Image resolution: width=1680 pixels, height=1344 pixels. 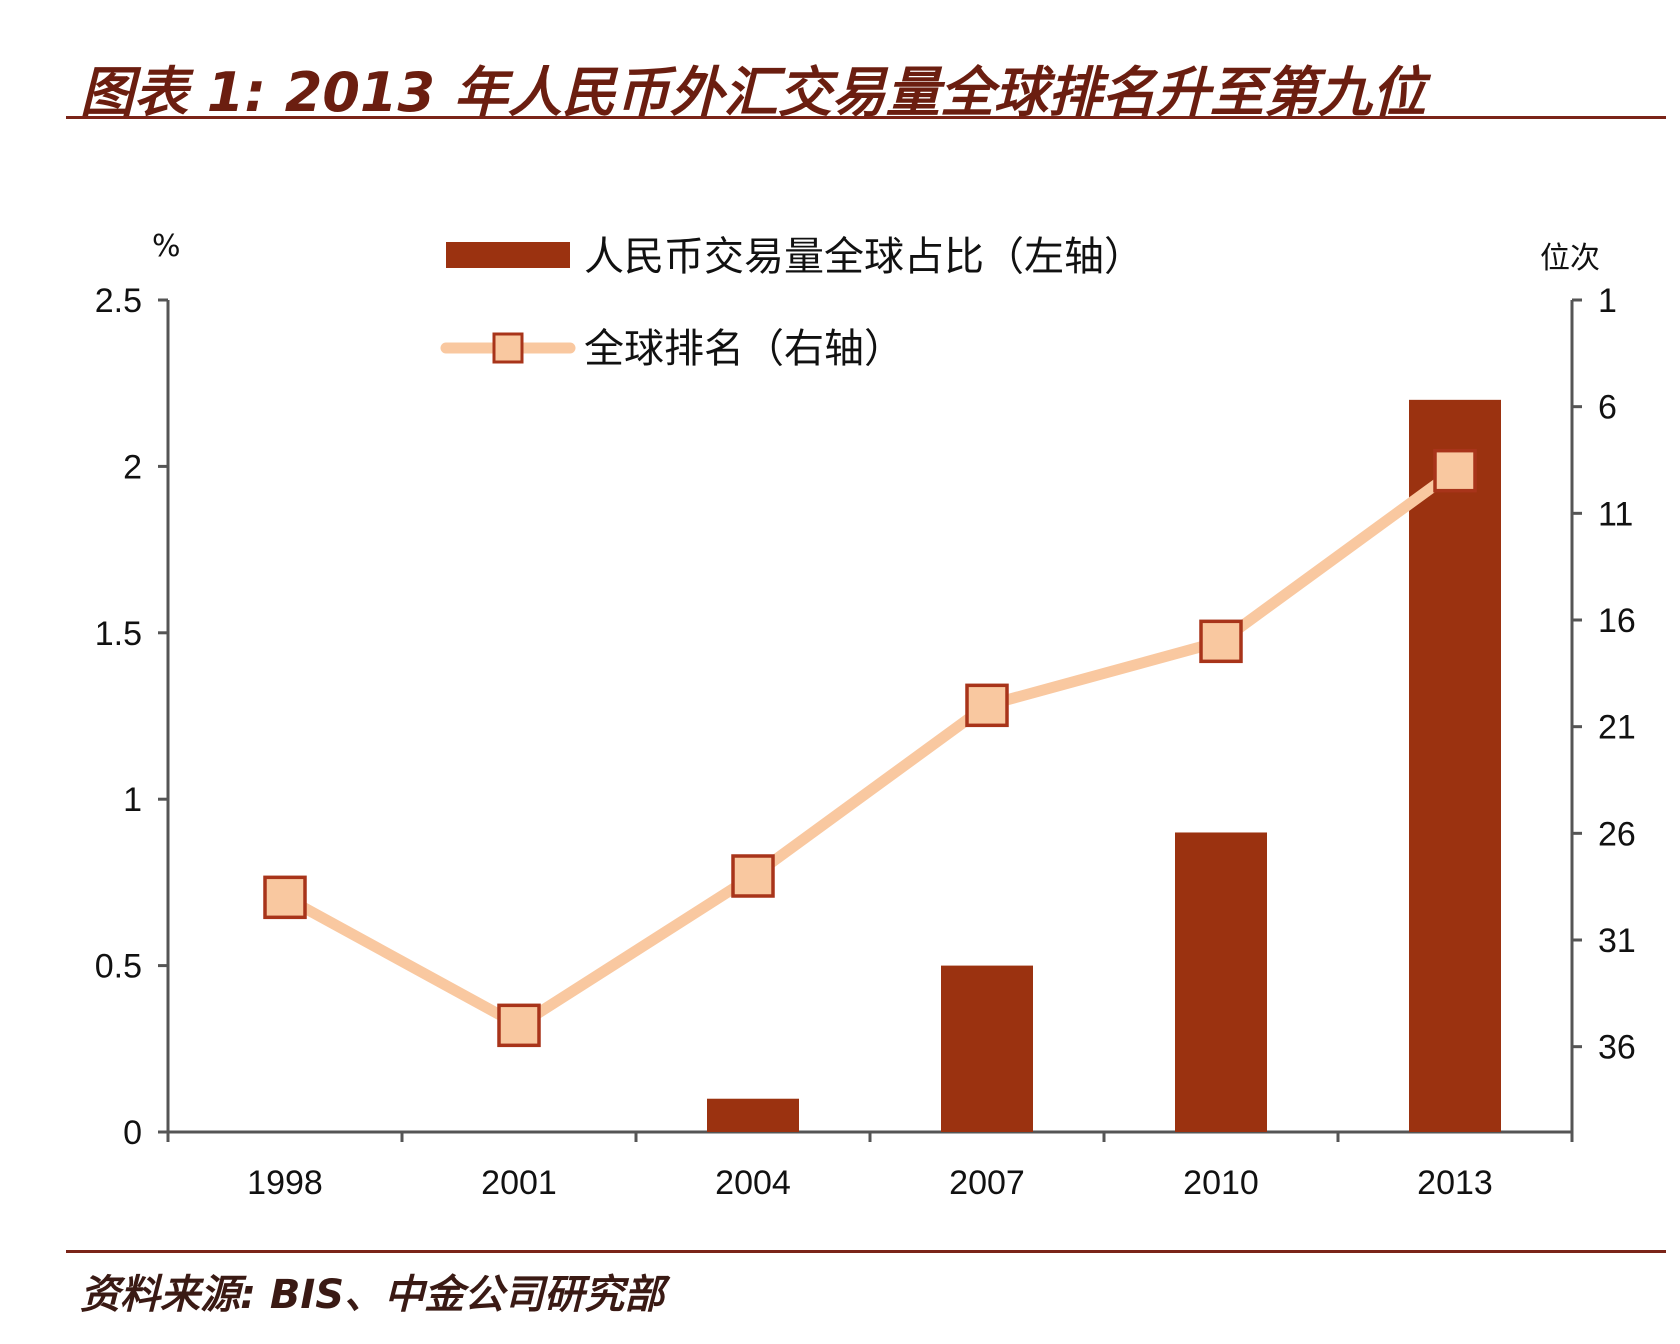 I want to click on left-tick-label: 0.5, so click(x=118, y=967).